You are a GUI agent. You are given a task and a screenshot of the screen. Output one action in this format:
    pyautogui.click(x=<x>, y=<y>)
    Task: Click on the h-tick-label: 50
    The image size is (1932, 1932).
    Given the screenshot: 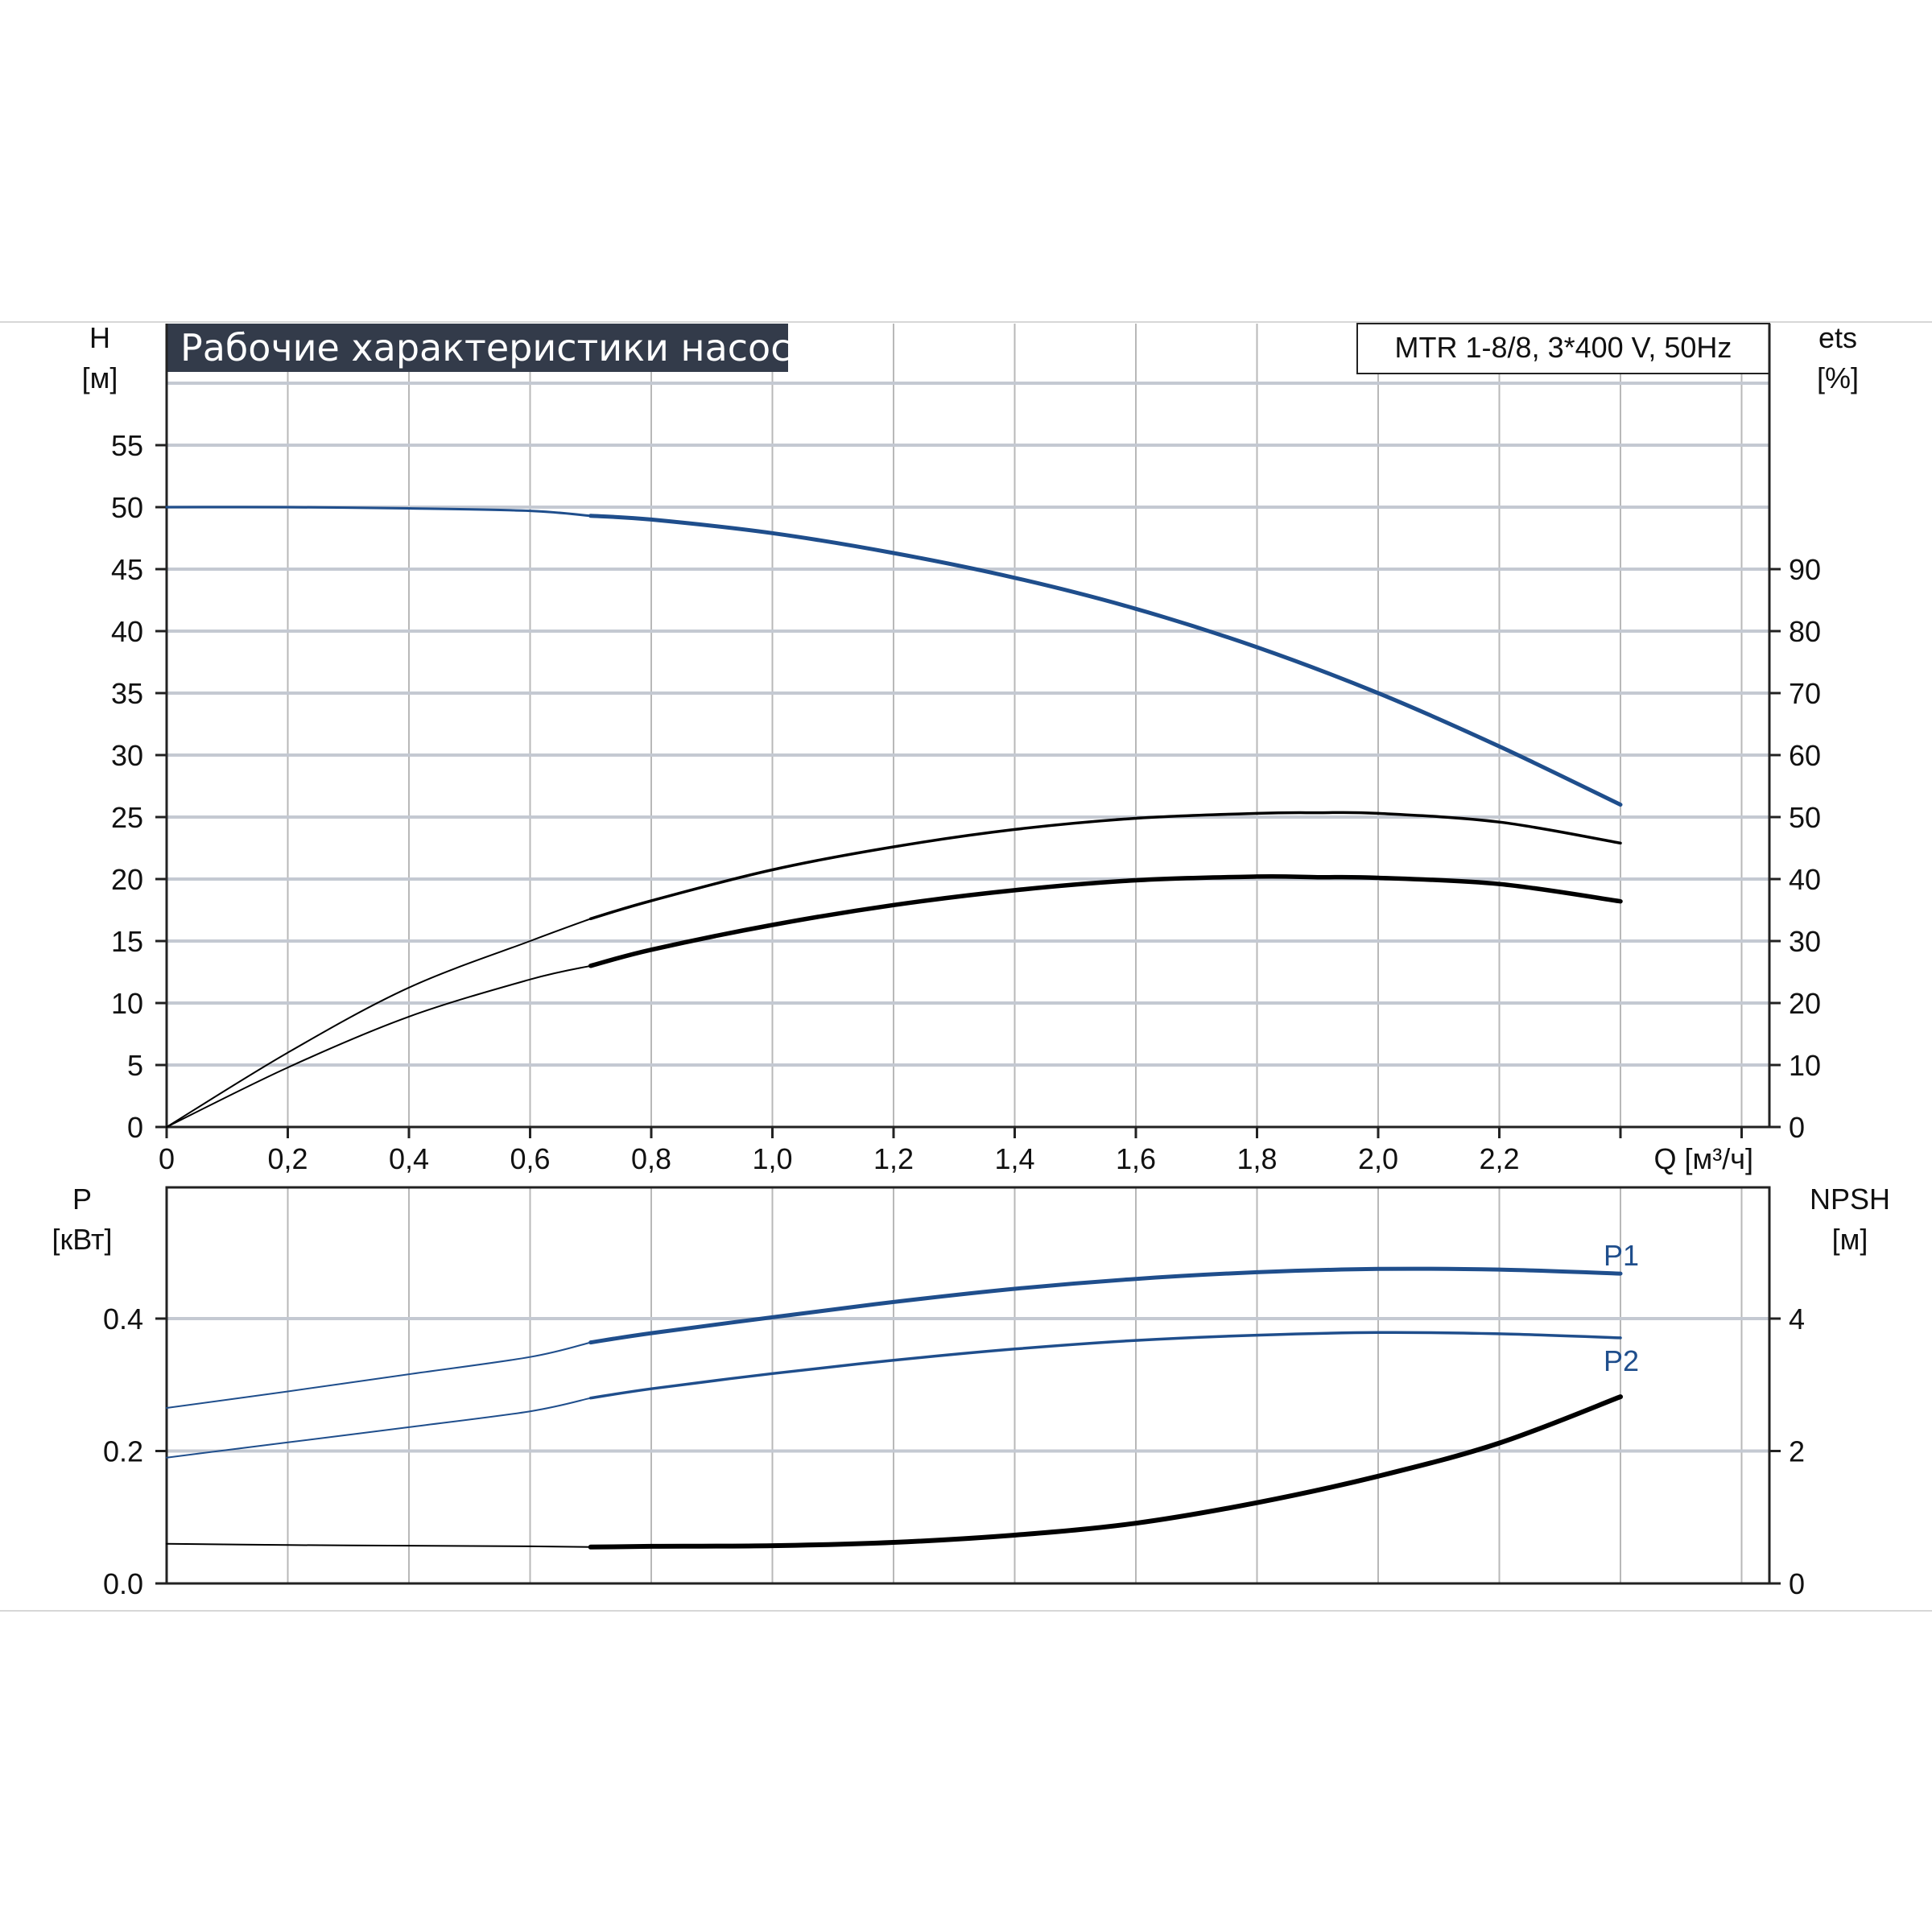 What is the action you would take?
    pyautogui.click(x=127, y=507)
    